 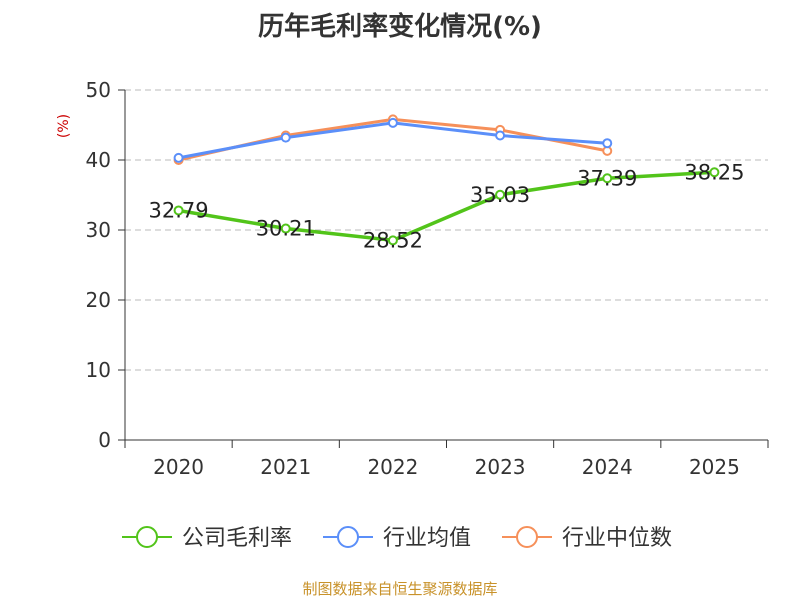 What do you see at coordinates (98, 160) in the screenshot?
I see `y-tick-label: 40` at bounding box center [98, 160].